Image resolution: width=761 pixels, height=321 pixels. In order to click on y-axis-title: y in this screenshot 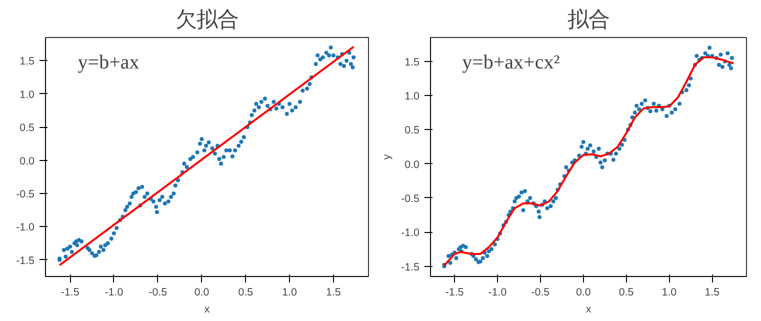, I will do `click(387, 157)`.